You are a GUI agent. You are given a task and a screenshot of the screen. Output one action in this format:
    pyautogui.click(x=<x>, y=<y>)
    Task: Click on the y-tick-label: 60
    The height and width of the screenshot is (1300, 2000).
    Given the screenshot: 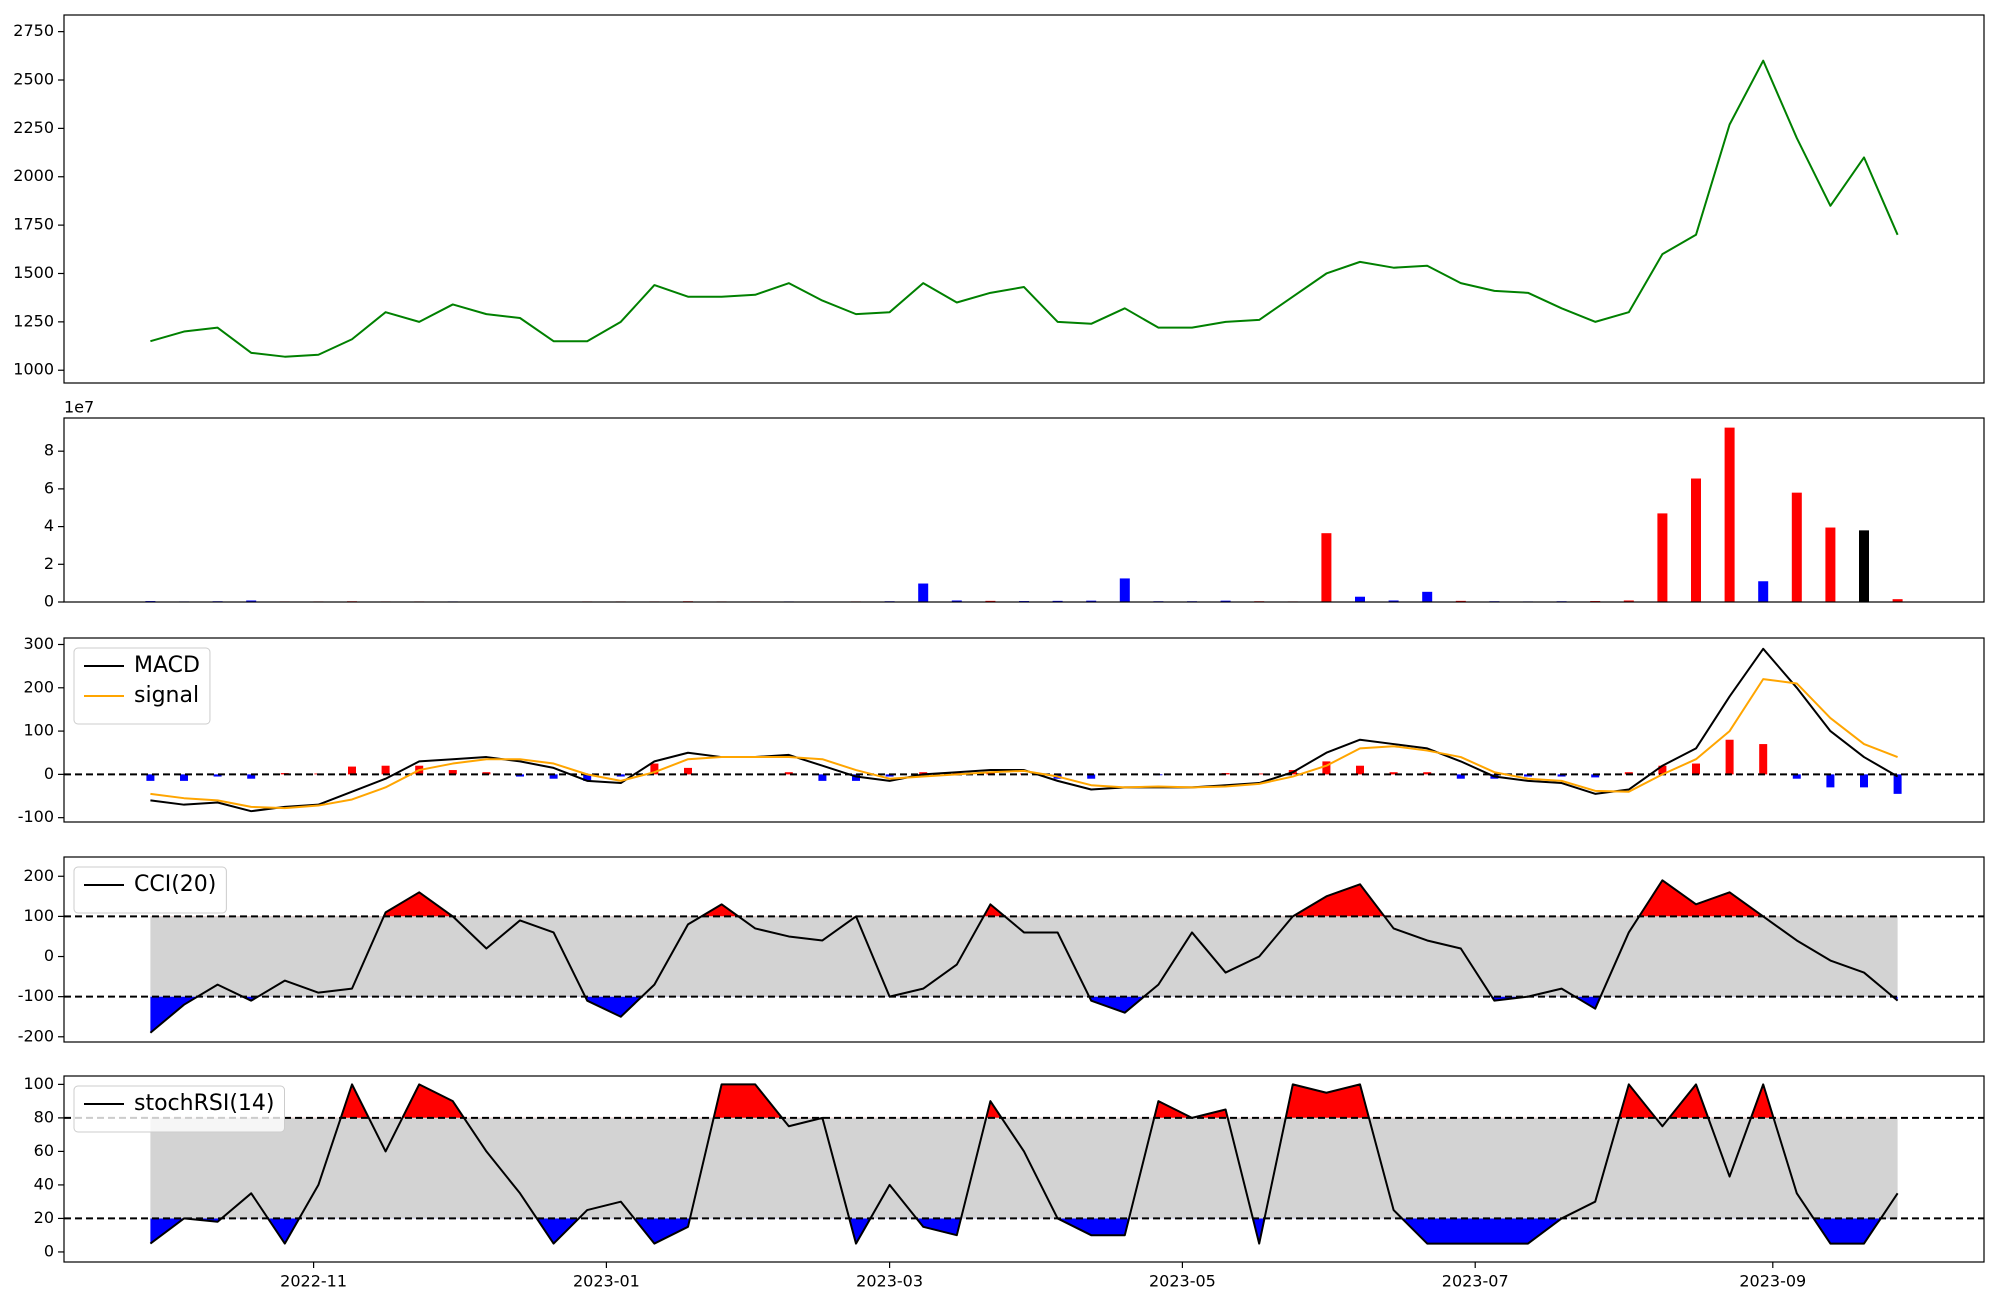 What is the action you would take?
    pyautogui.click(x=44, y=1150)
    